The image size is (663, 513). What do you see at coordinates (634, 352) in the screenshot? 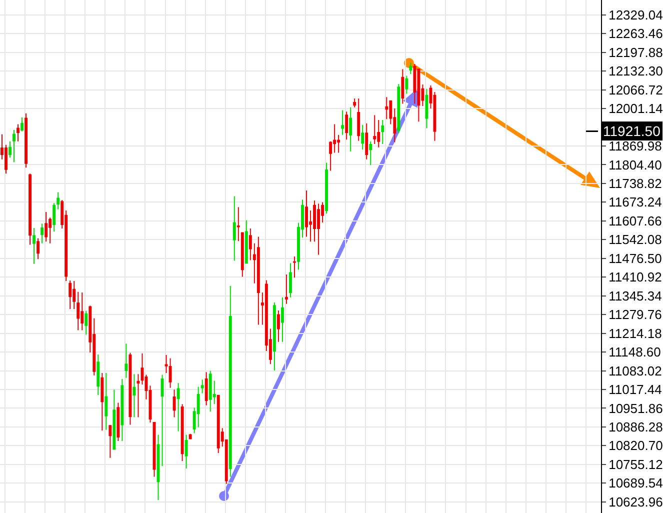
I see `y-tick-label: 11148.60` at bounding box center [634, 352].